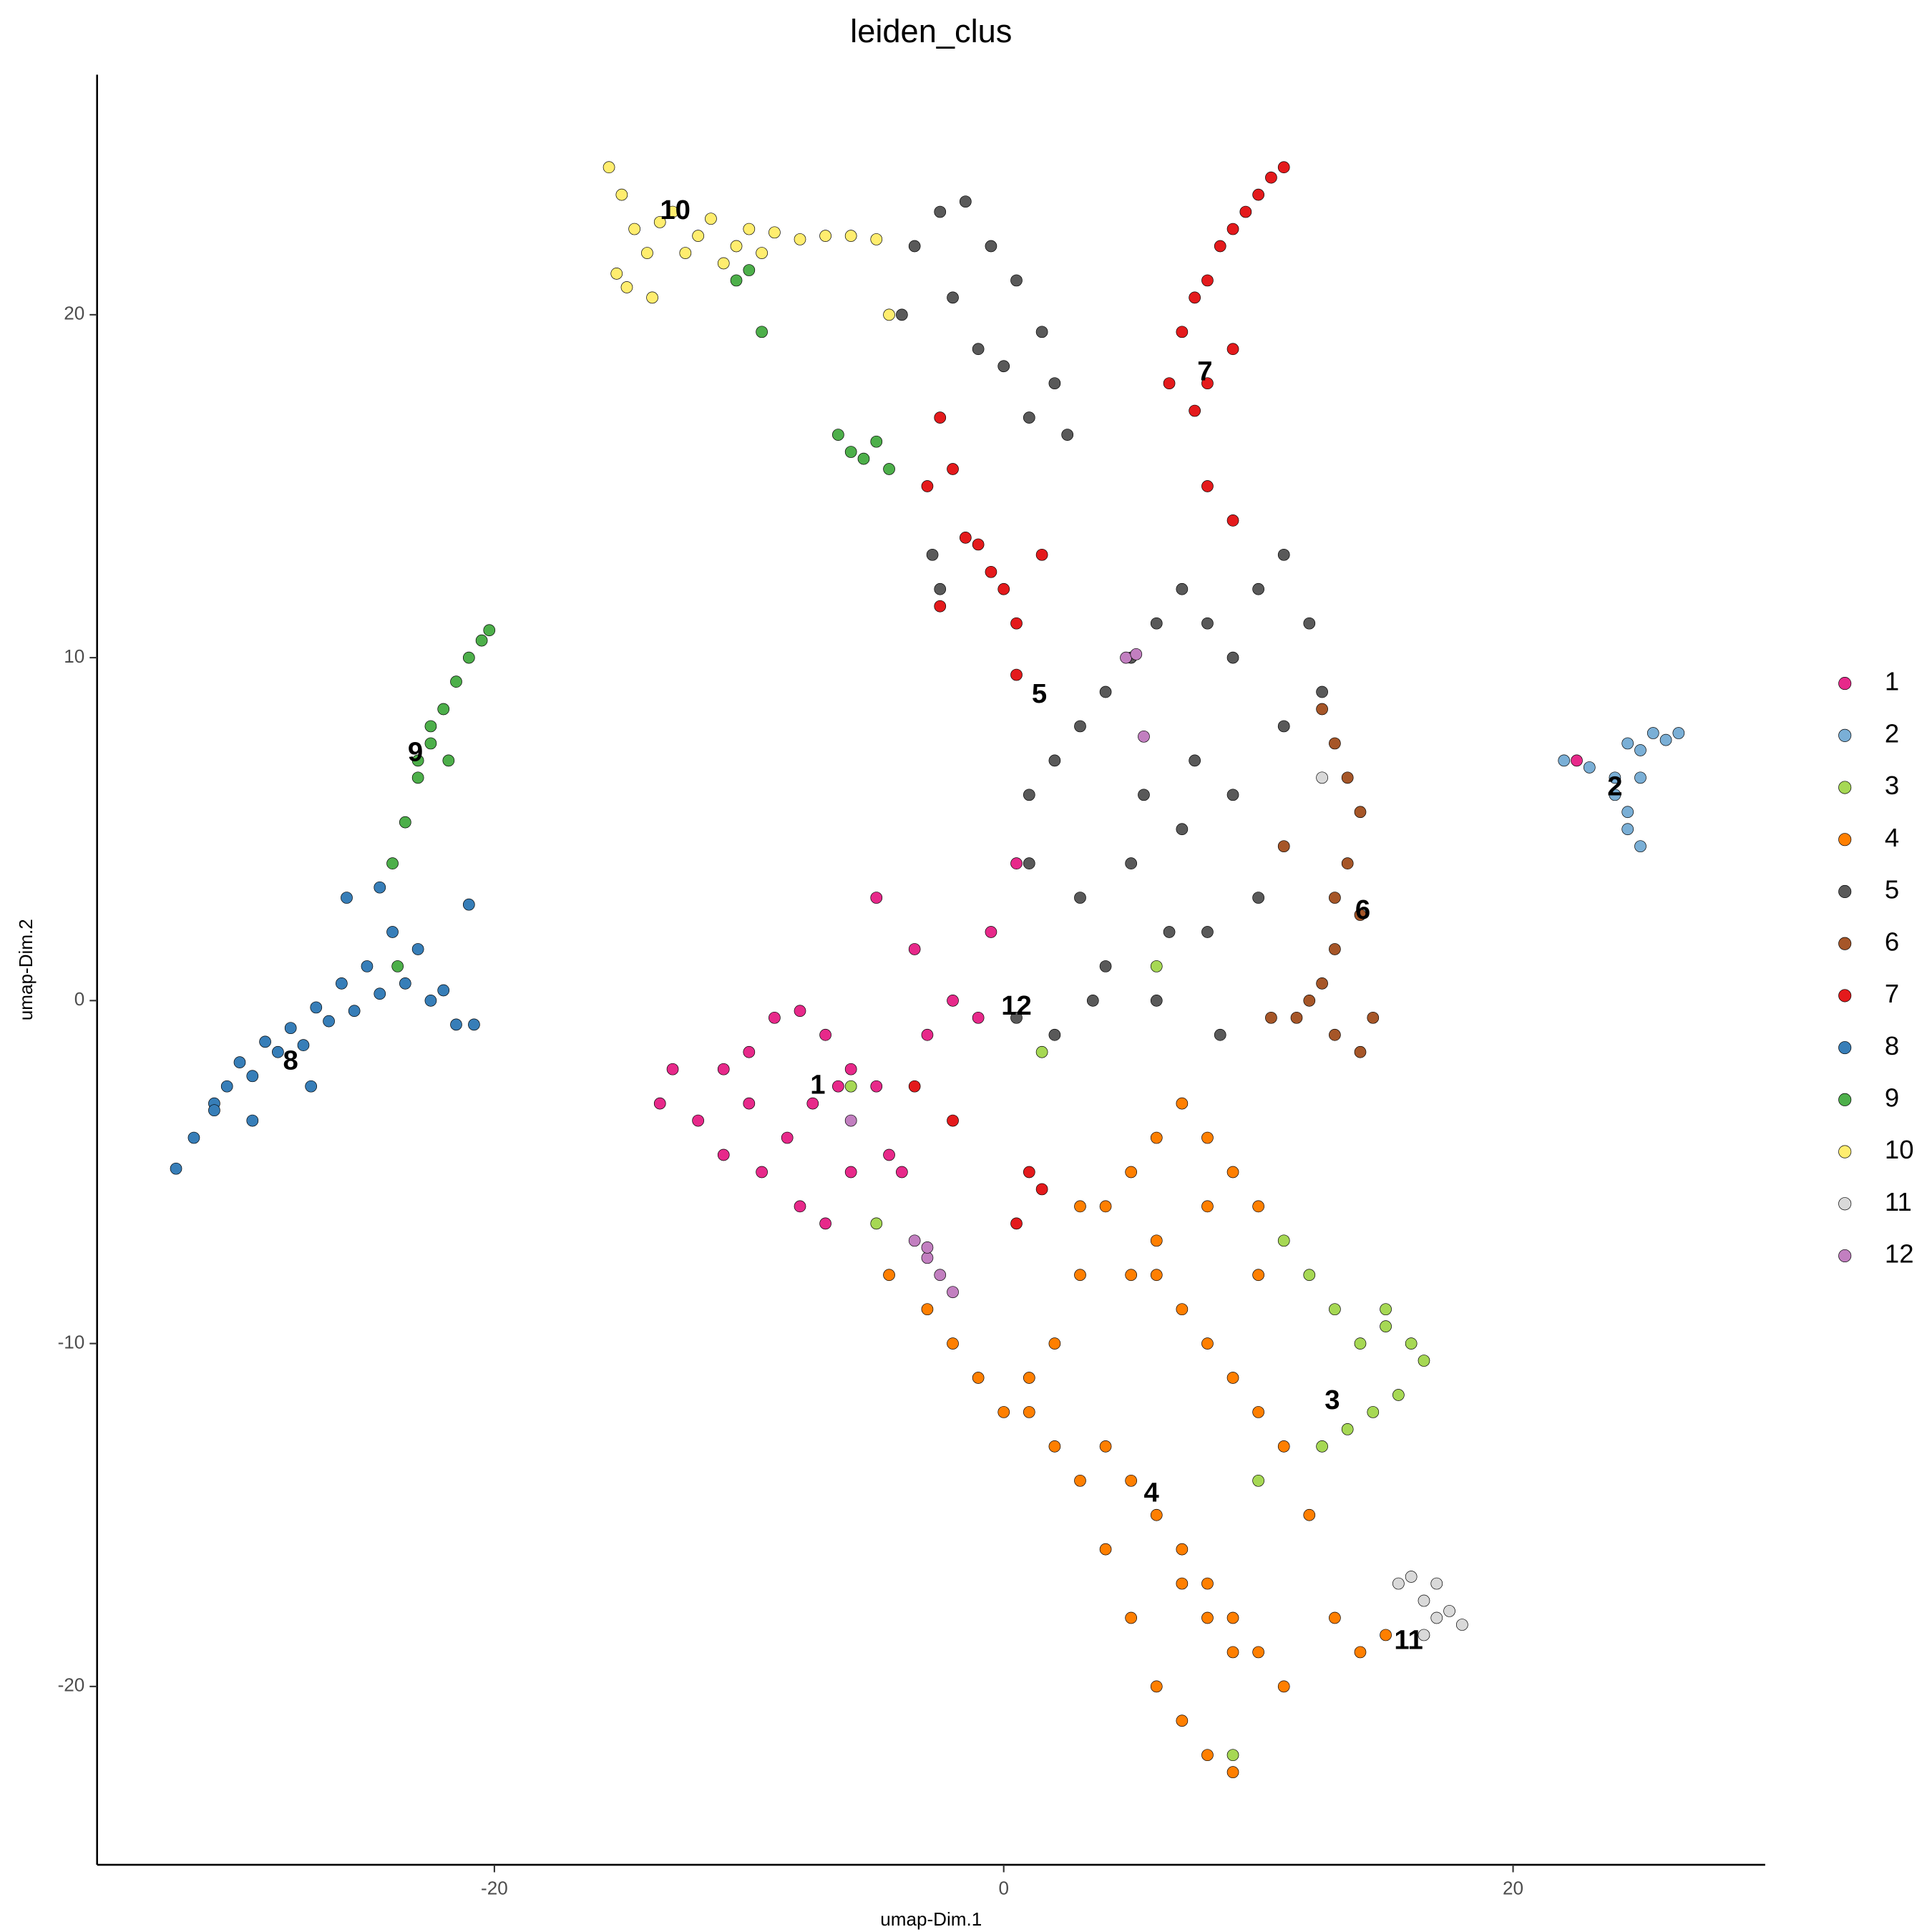 The image size is (1932, 1932). What do you see at coordinates (290, 1060) in the screenshot?
I see `cluster-label: 8` at bounding box center [290, 1060].